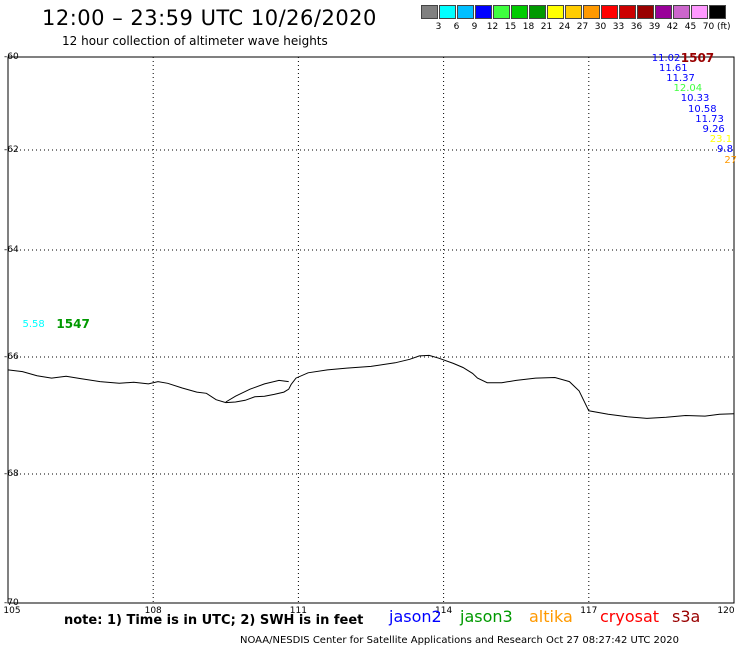 This screenshot has height=650, width=740. I want to click on wave-height-value: 27, so click(731, 160).